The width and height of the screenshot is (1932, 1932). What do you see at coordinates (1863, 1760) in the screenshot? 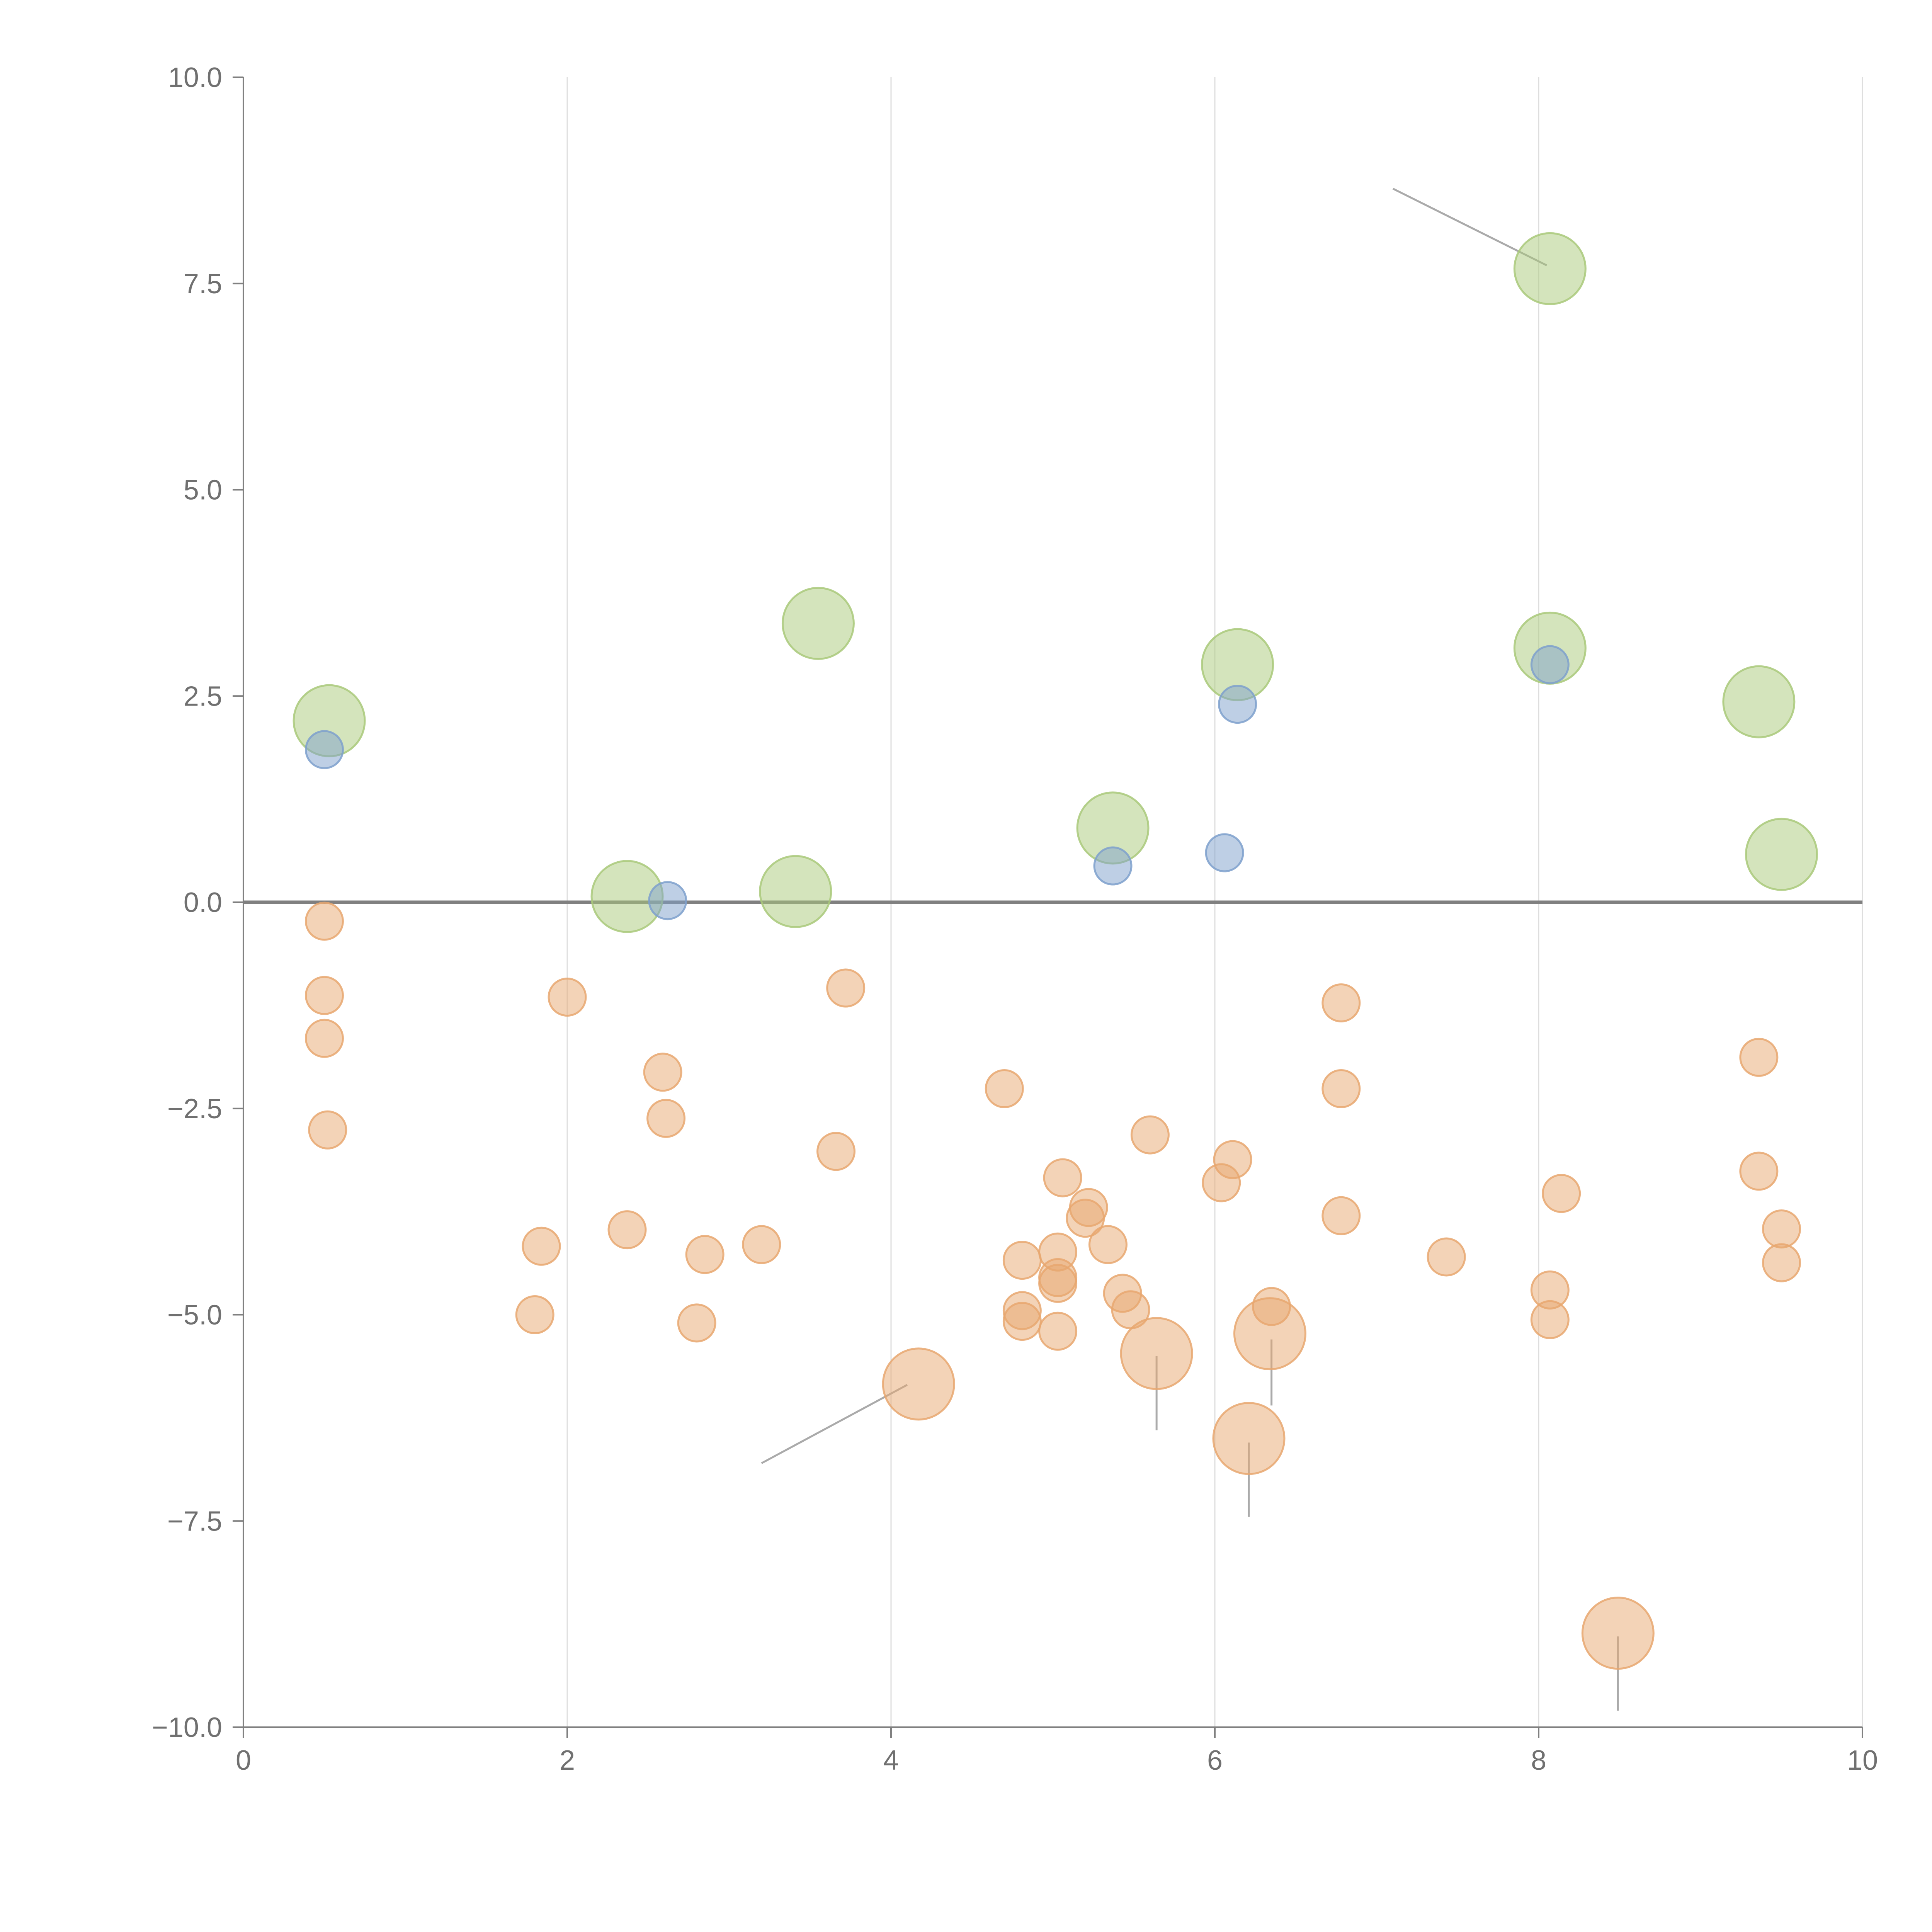
I see `x-tick-label: 10` at bounding box center [1863, 1760].